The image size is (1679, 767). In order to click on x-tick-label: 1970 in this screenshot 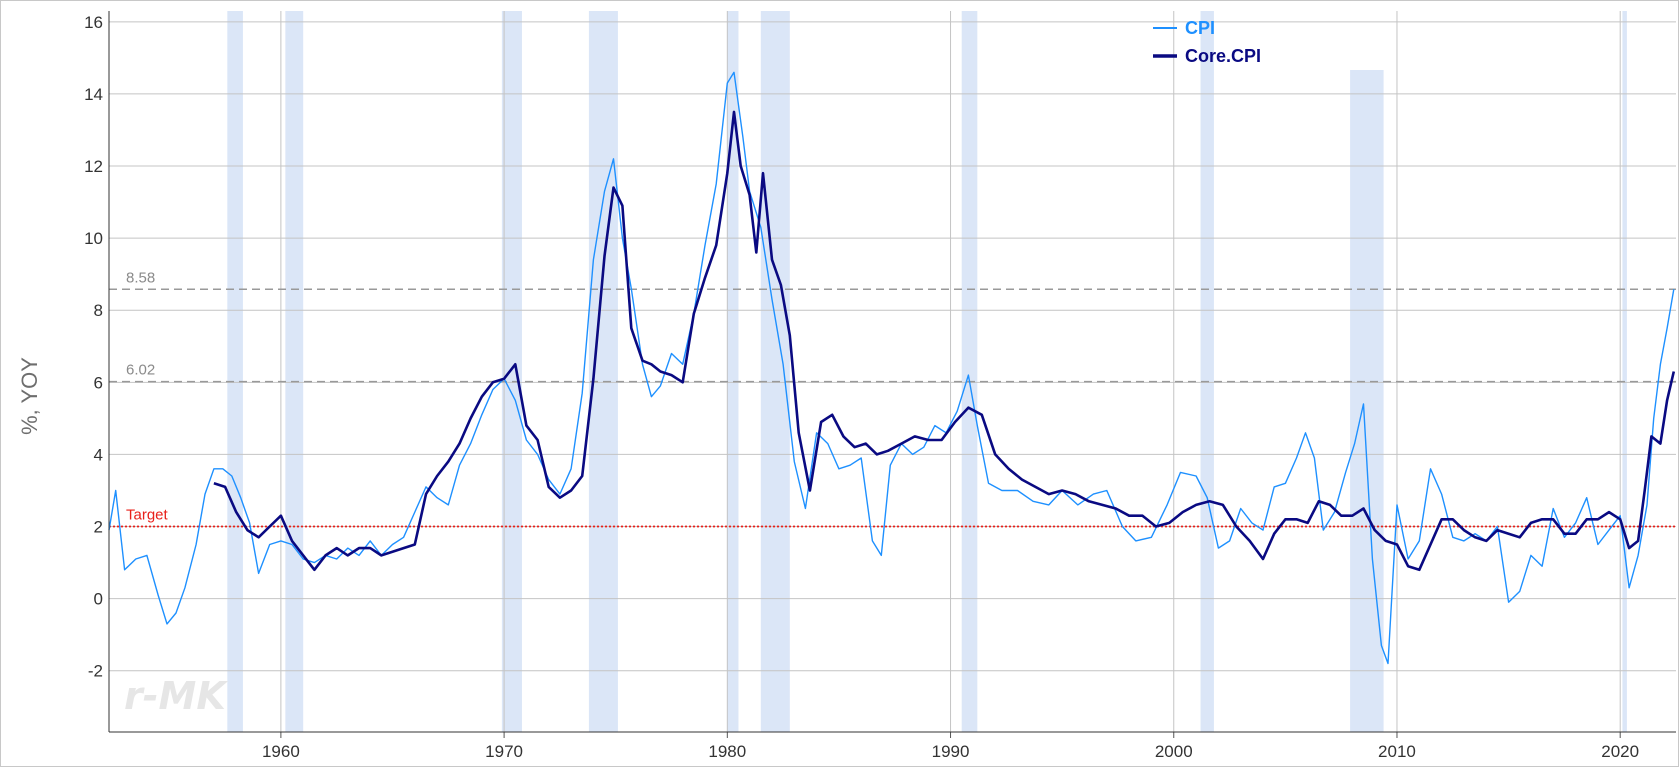, I will do `click(504, 751)`.